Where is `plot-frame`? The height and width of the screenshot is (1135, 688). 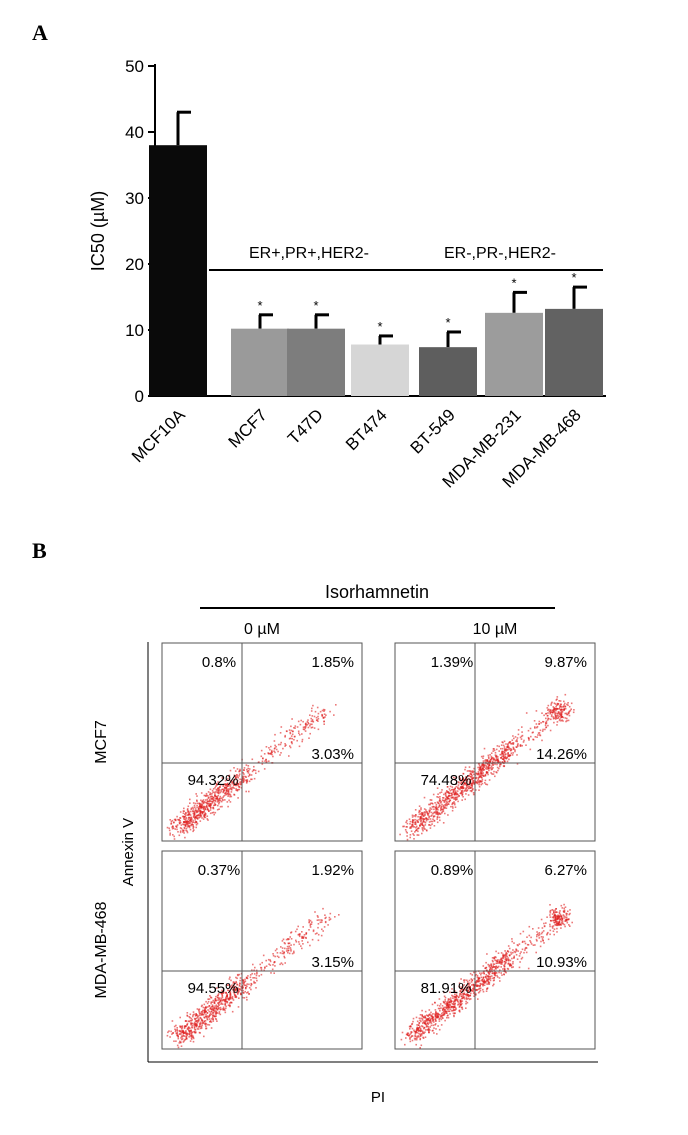 plot-frame is located at coordinates (262, 742).